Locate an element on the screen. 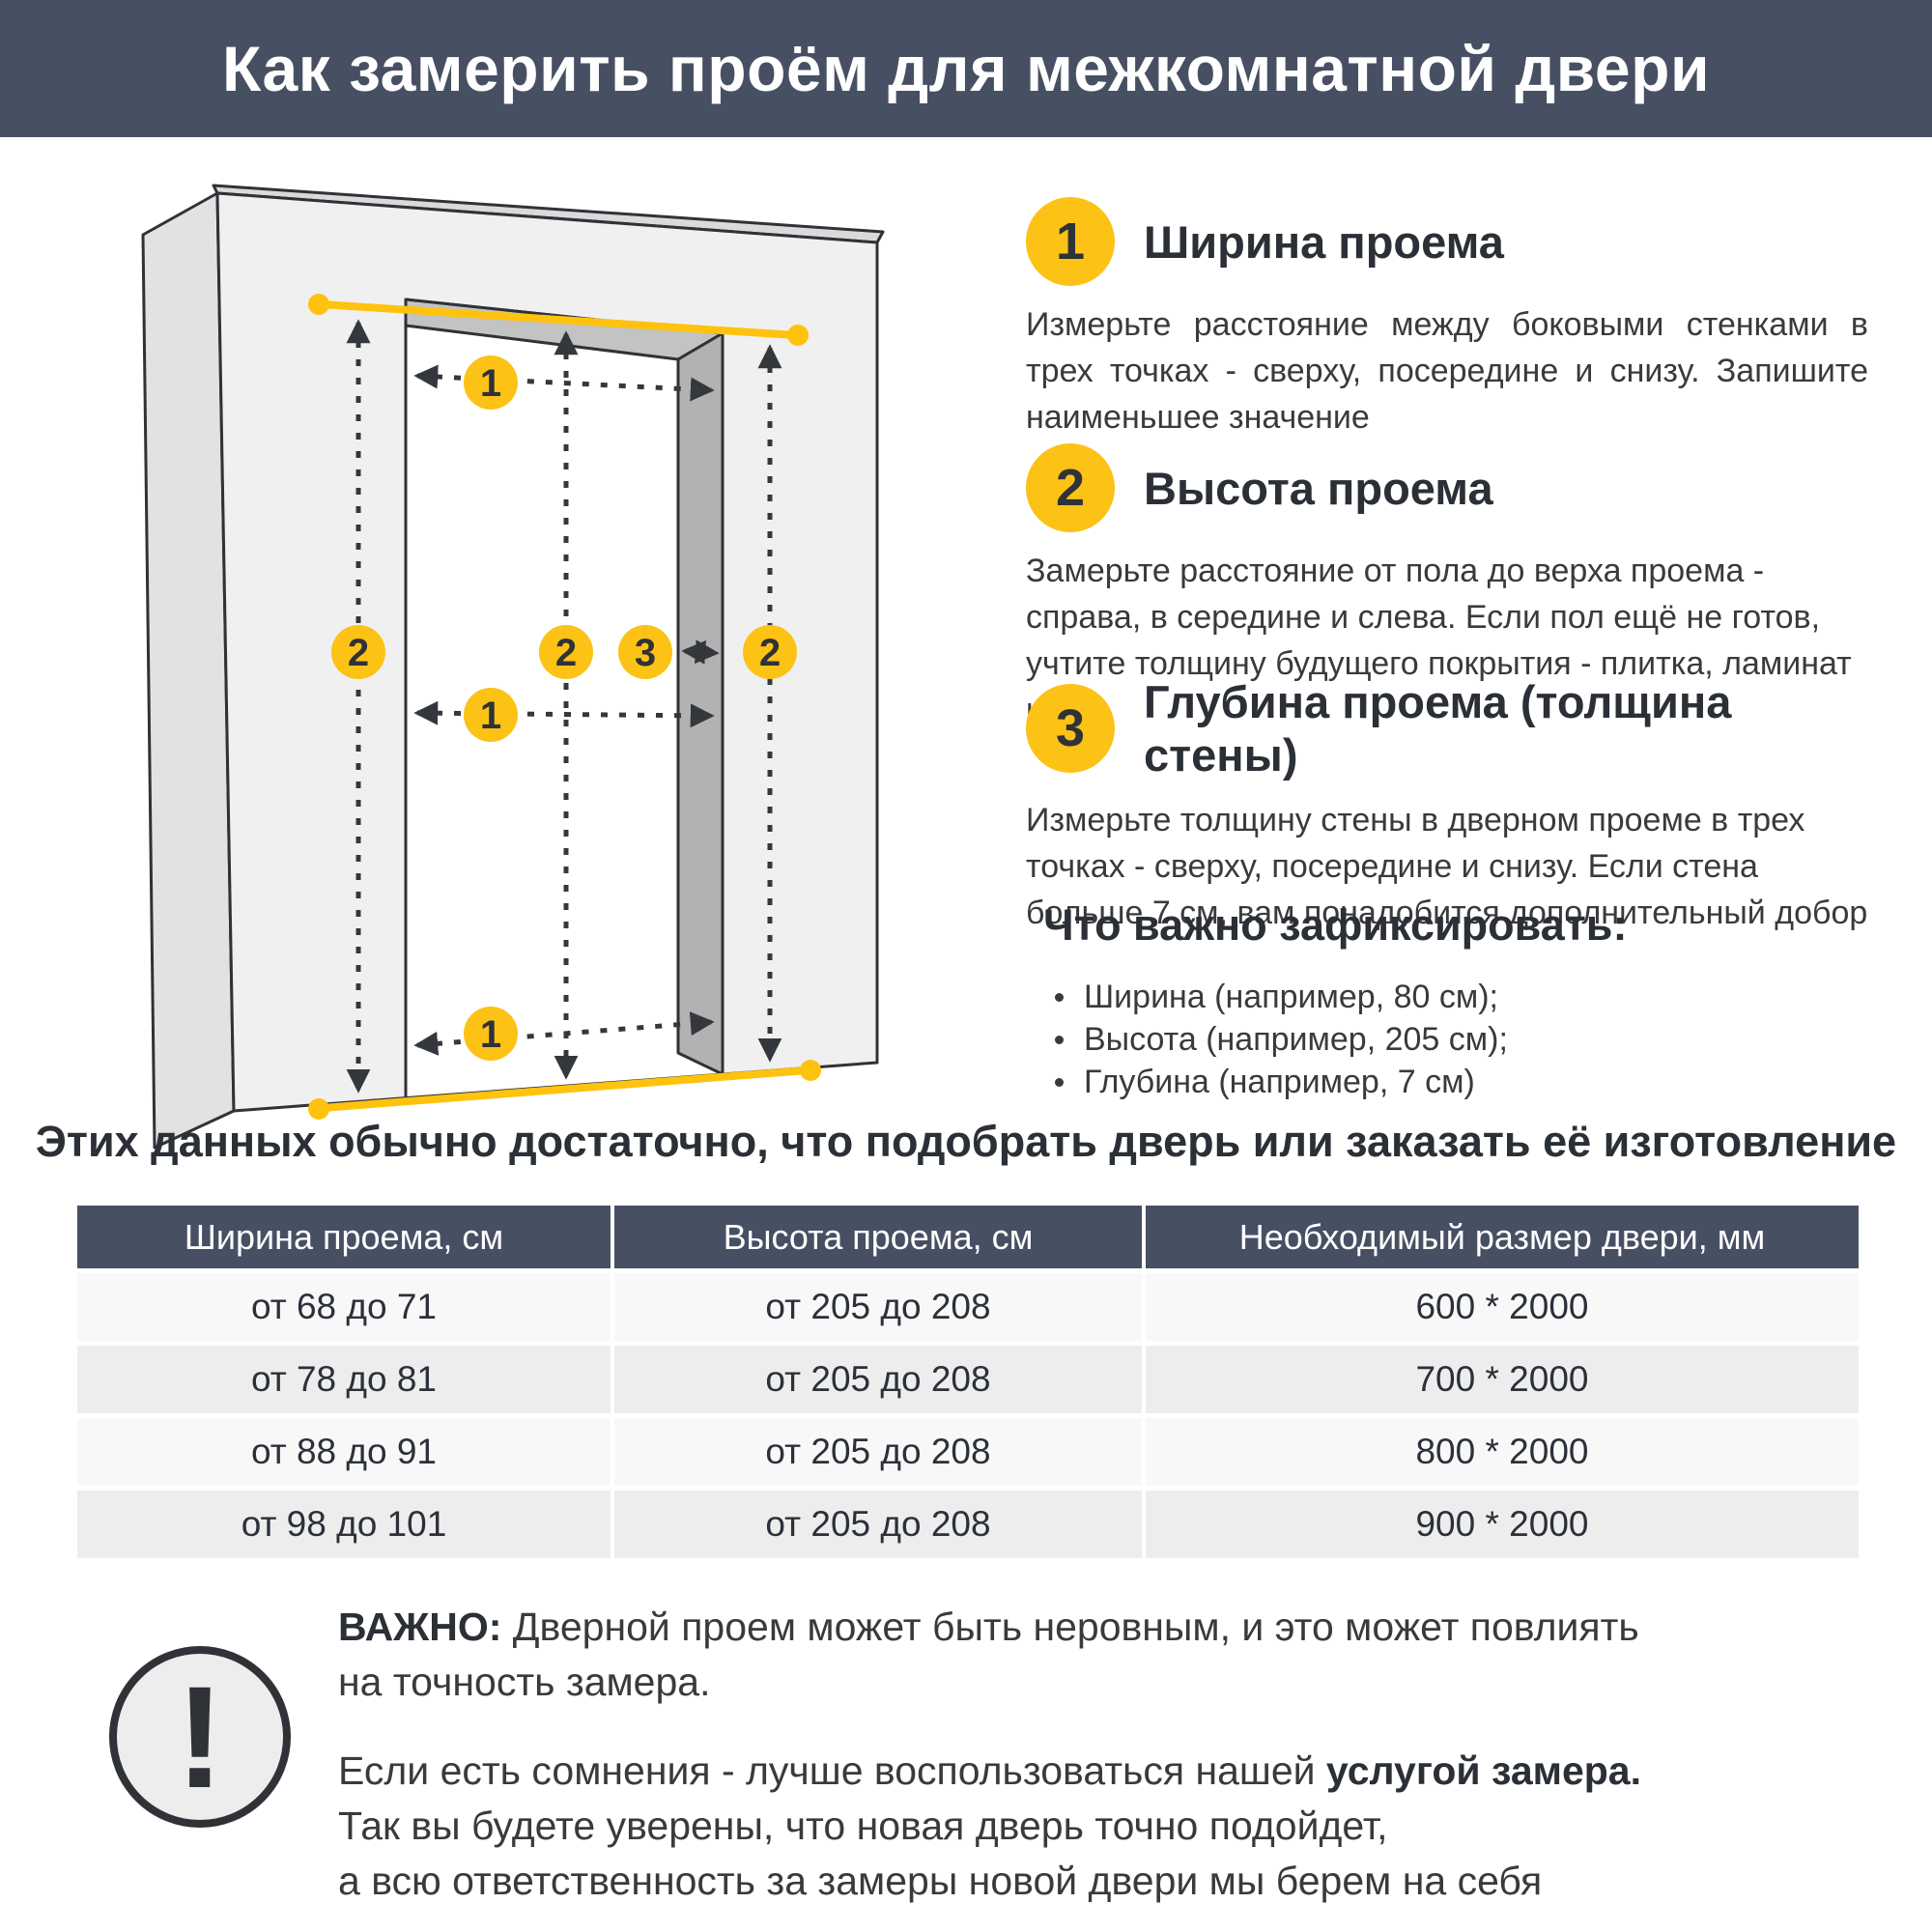 This screenshot has width=1932, height=1932. table-cell: от 68 до 71 is located at coordinates (344, 1307).